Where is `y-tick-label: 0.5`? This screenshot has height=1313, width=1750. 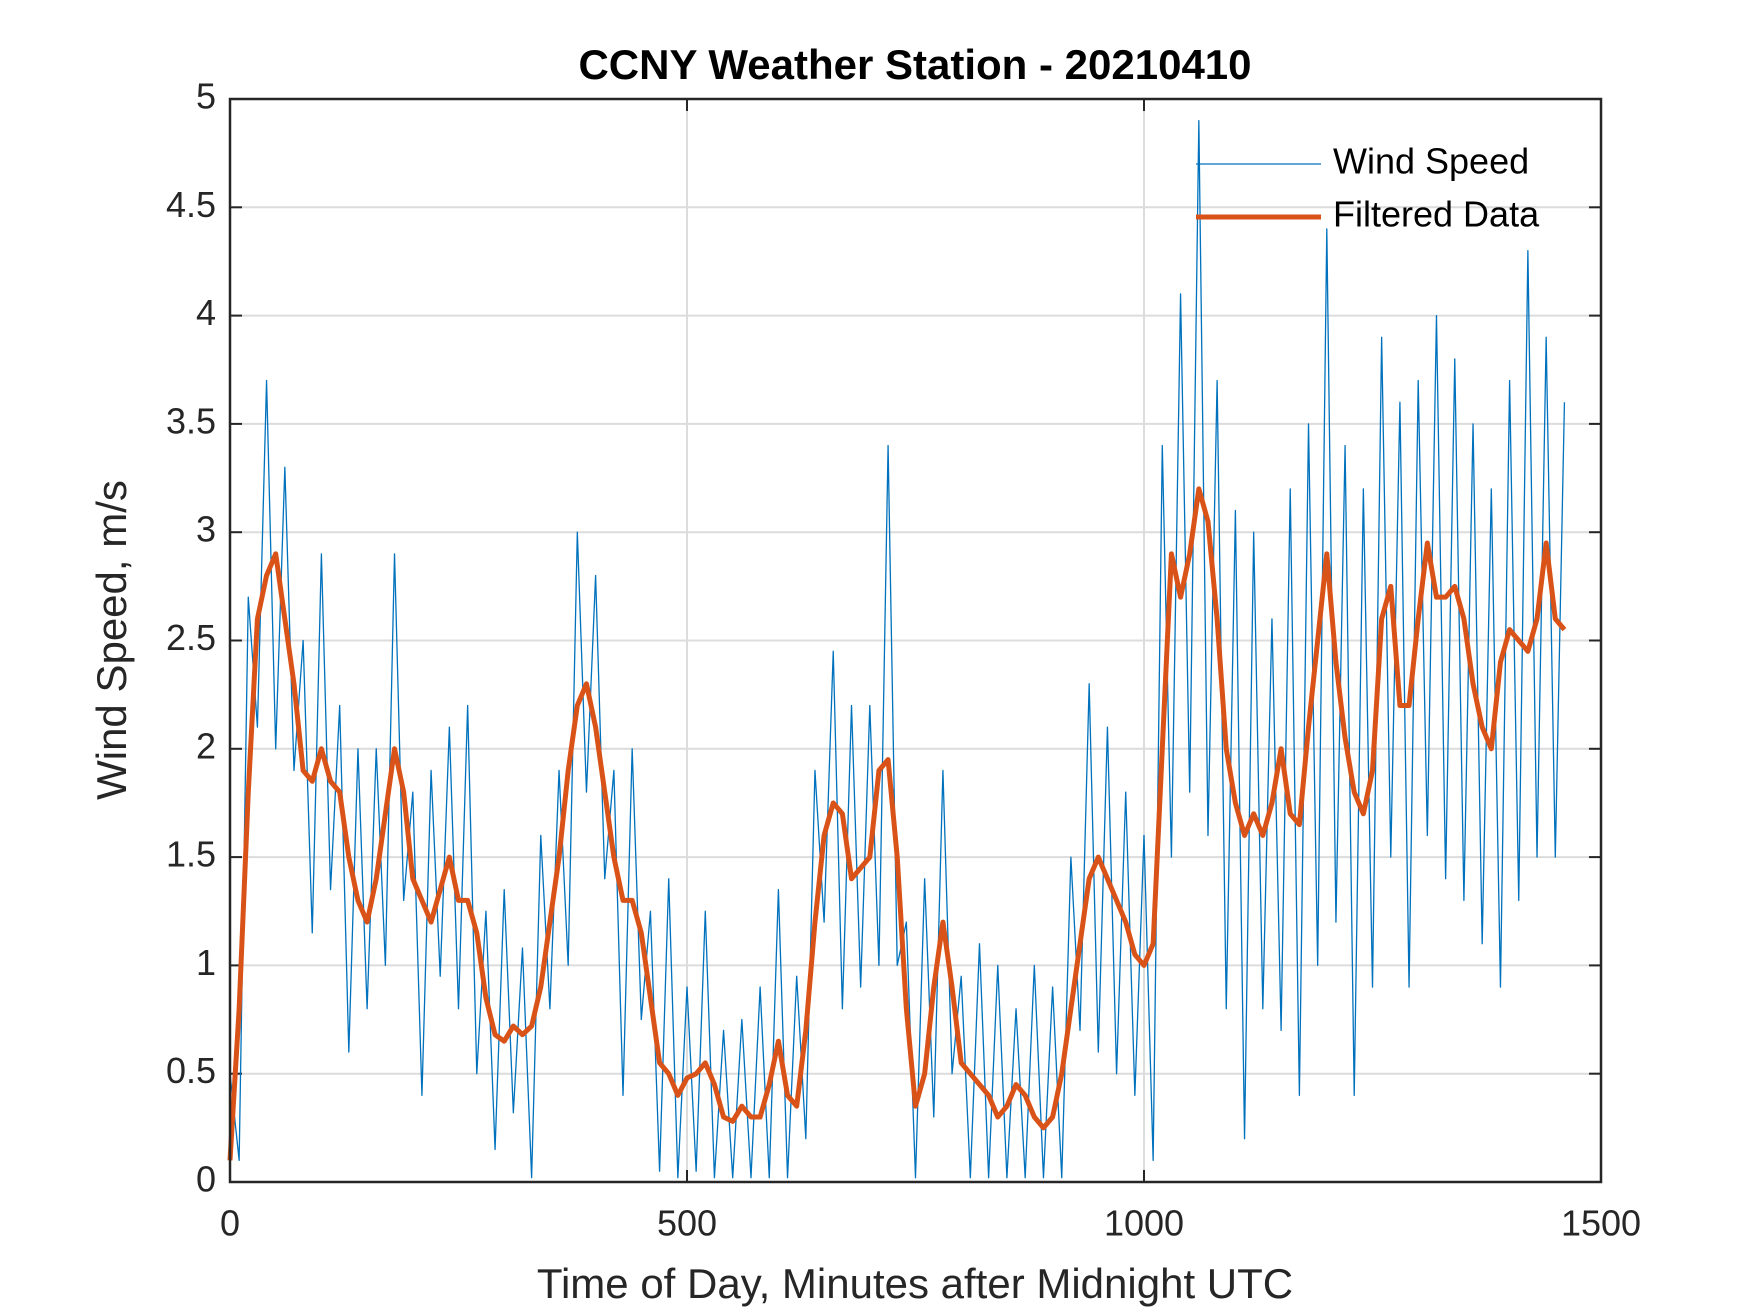
y-tick-label: 0.5 is located at coordinates (191, 1070).